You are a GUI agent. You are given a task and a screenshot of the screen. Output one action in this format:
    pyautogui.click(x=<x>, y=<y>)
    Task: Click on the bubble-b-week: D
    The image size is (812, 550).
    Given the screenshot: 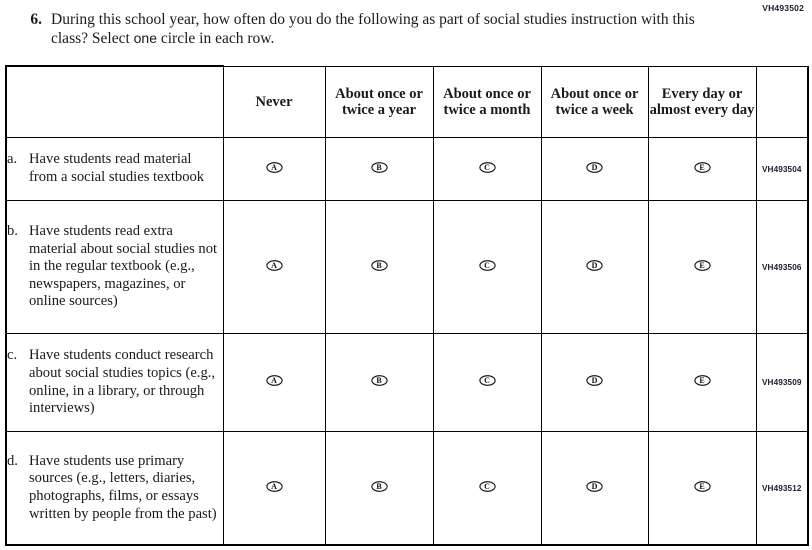 What is the action you would take?
    pyautogui.click(x=594, y=267)
    